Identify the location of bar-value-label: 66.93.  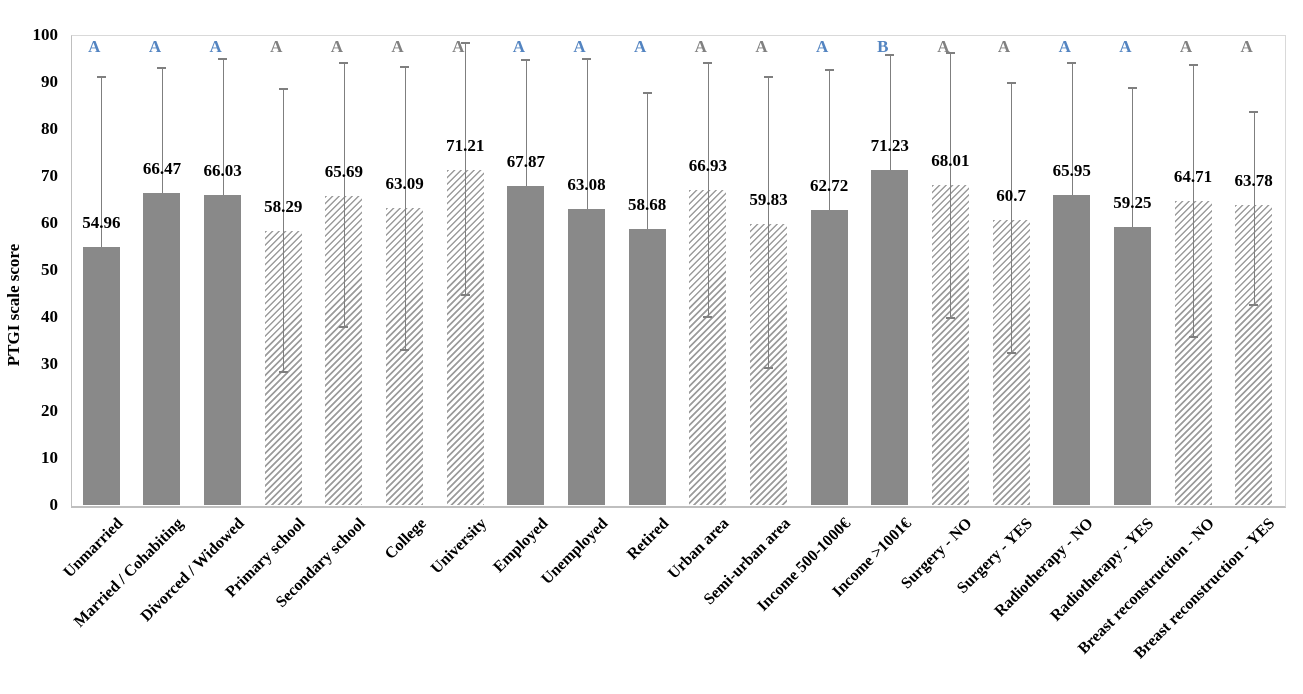
(707, 166).